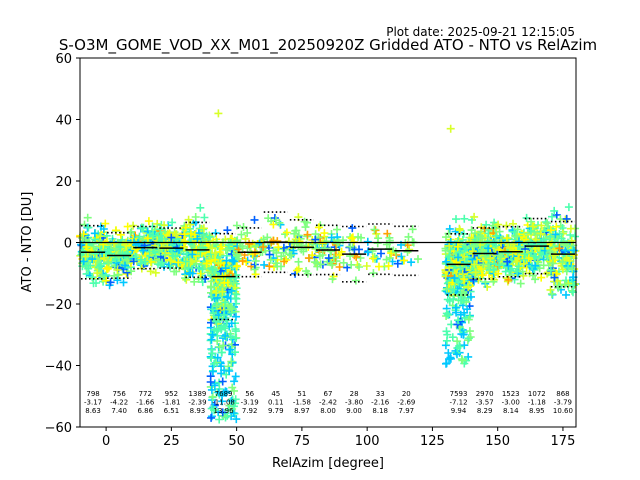 The height and width of the screenshot is (480, 640). Describe the element at coordinates (106, 441) in the screenshot. I see `x-tick-label: 0` at that location.